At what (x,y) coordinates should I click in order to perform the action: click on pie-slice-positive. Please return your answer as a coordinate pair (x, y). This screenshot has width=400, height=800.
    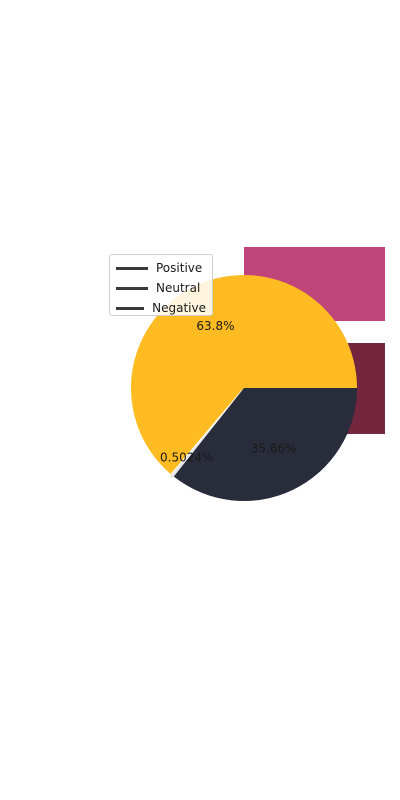
    Looking at the image, I should click on (243, 374).